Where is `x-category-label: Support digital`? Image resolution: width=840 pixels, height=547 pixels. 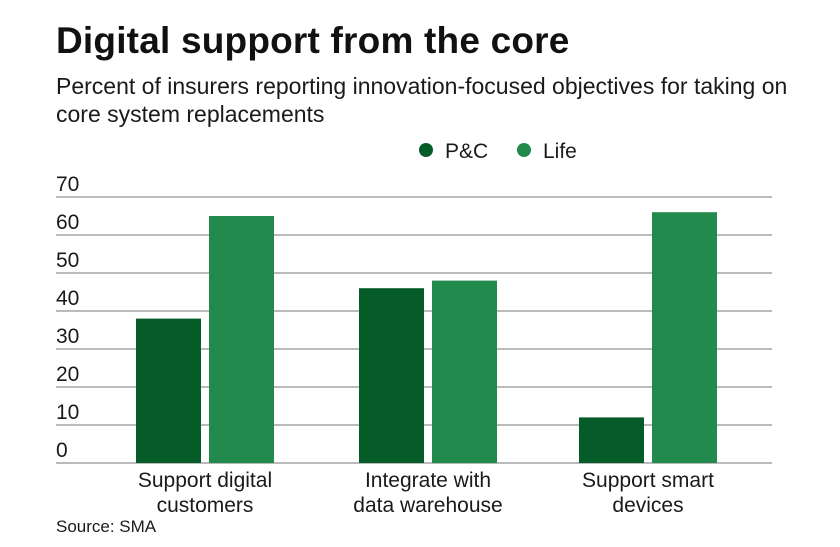 x-category-label: Support digital is located at coordinates (205, 480).